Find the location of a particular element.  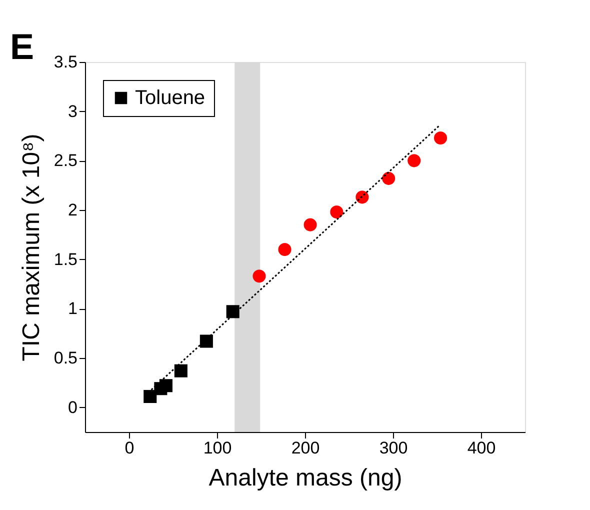

y-tick-label: 3 is located at coordinates (73, 111).